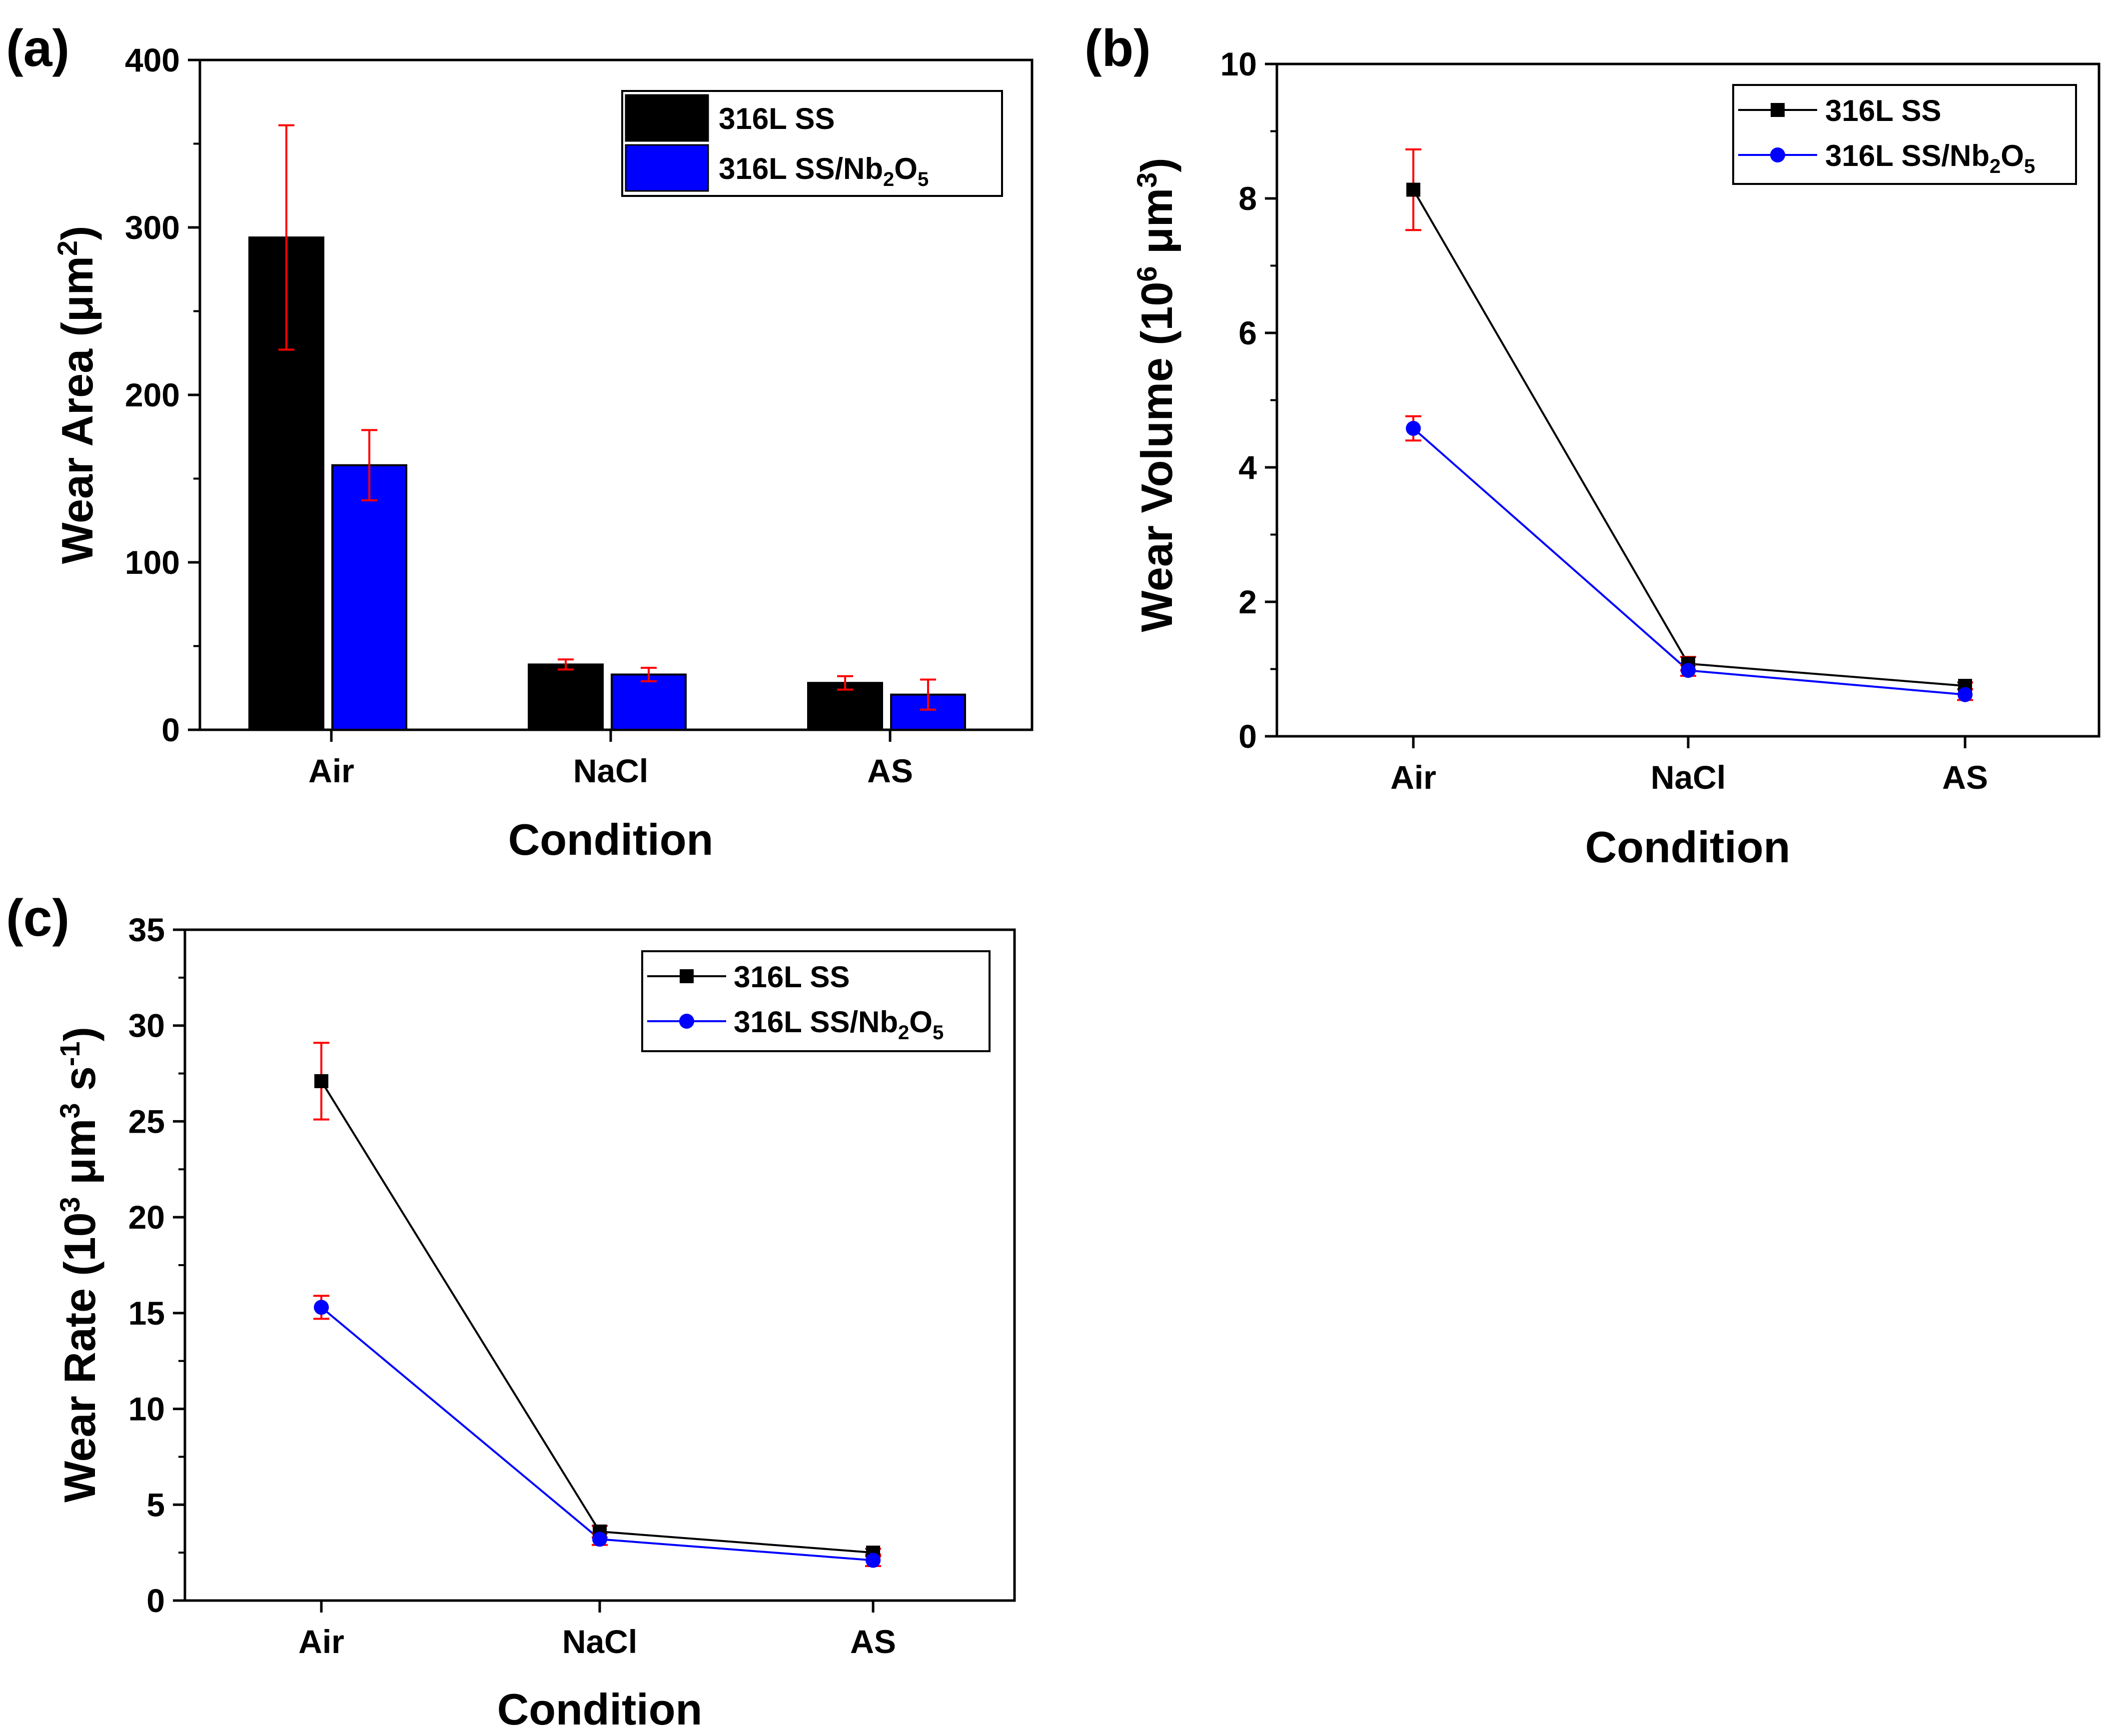 Image resolution: width=2112 pixels, height=1736 pixels. I want to click on panel-b-legend-box, so click(1905, 134).